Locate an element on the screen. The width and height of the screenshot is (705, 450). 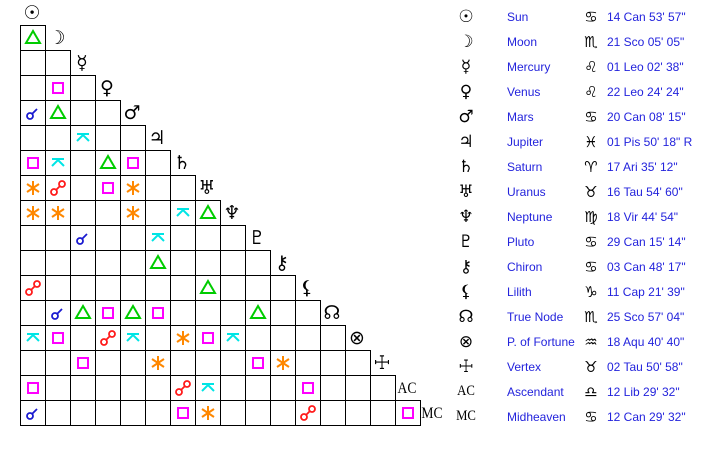
planet-row: ☩ Vertex ♉ 02 Tau 50' 58" is located at coordinates (577, 367).